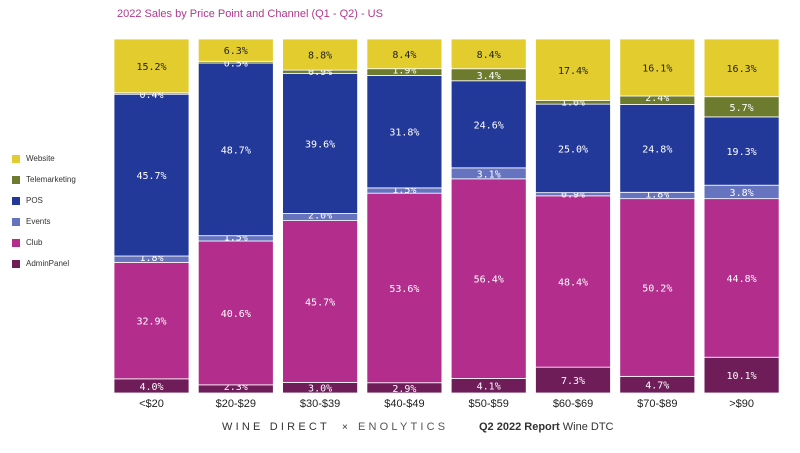 The height and width of the screenshot is (453, 800). What do you see at coordinates (16, 221) in the screenshot?
I see `legend-swatch-events` at bounding box center [16, 221].